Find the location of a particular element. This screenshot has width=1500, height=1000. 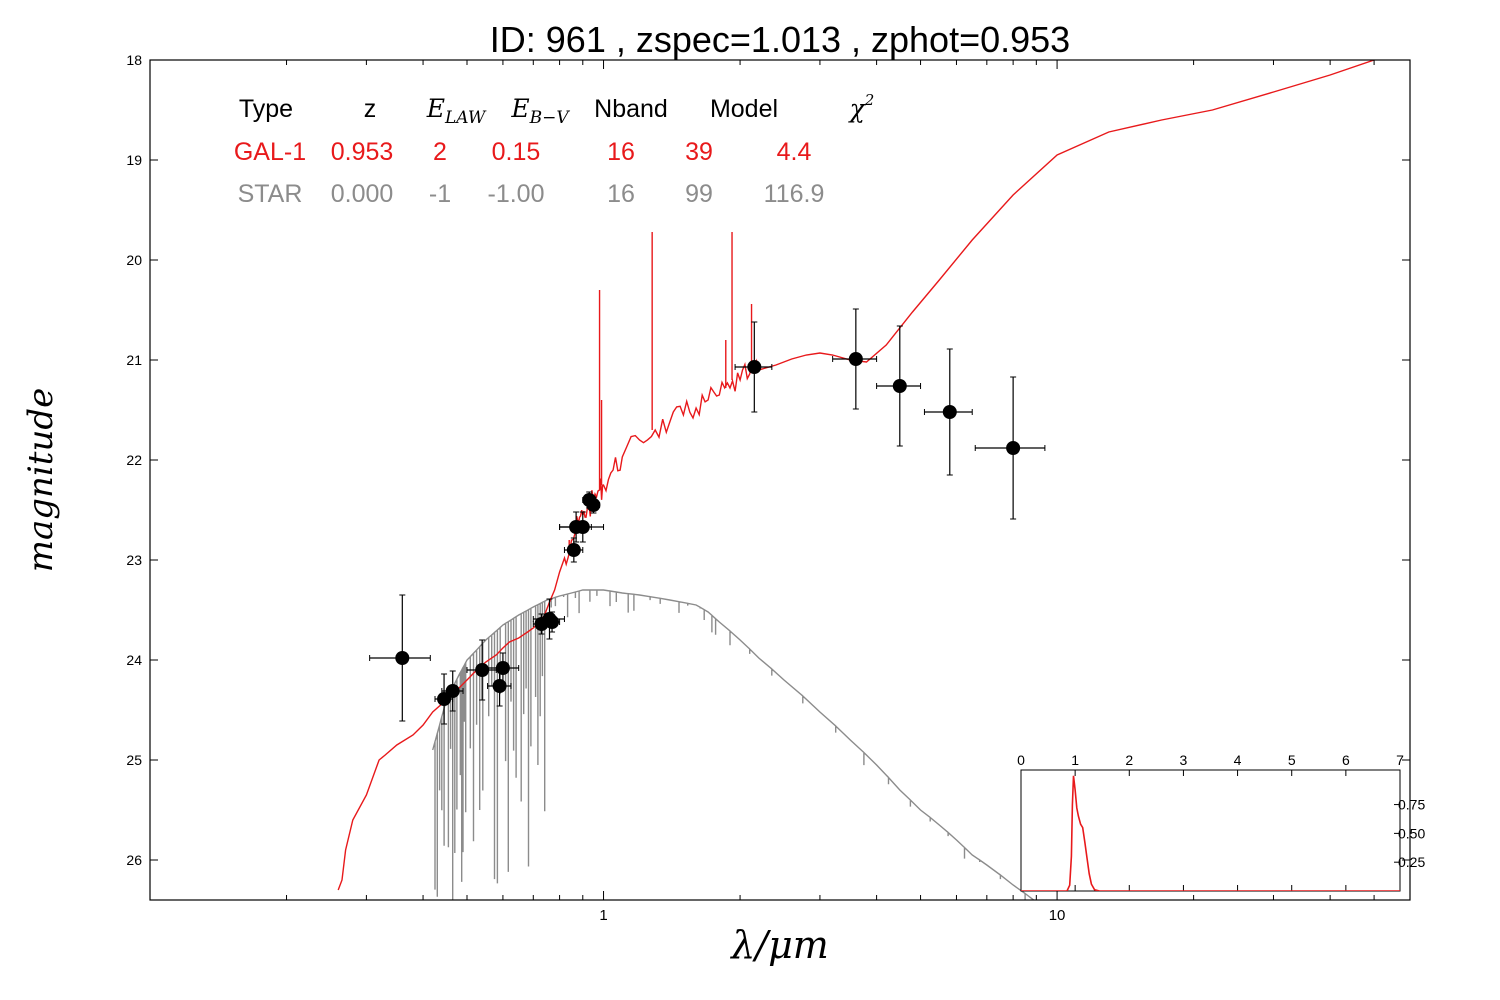

inset-x-tick-label: 1 is located at coordinates (1075, 760).